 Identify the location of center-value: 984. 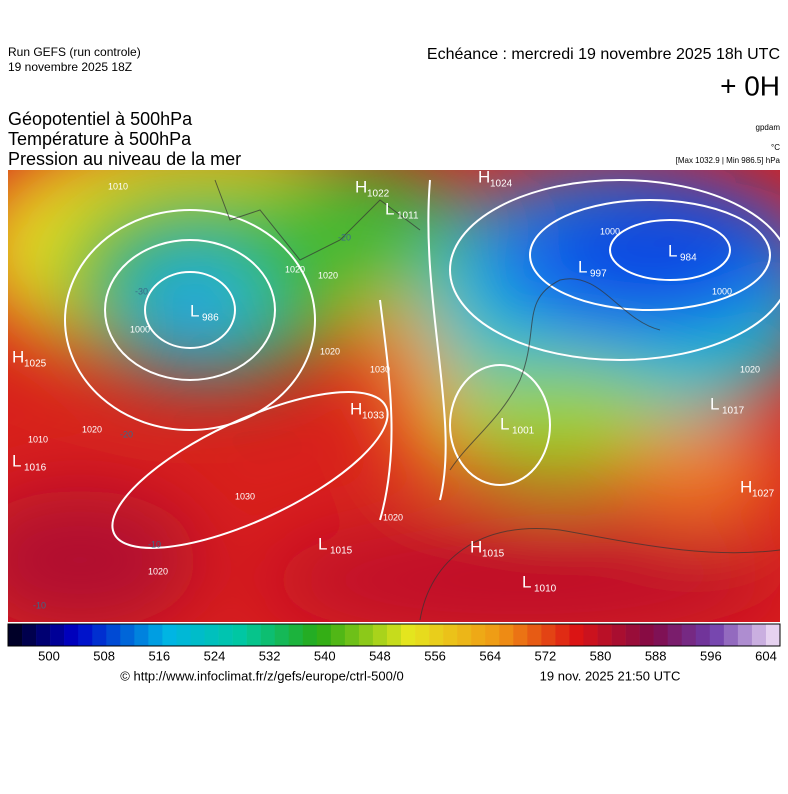
(688, 258).